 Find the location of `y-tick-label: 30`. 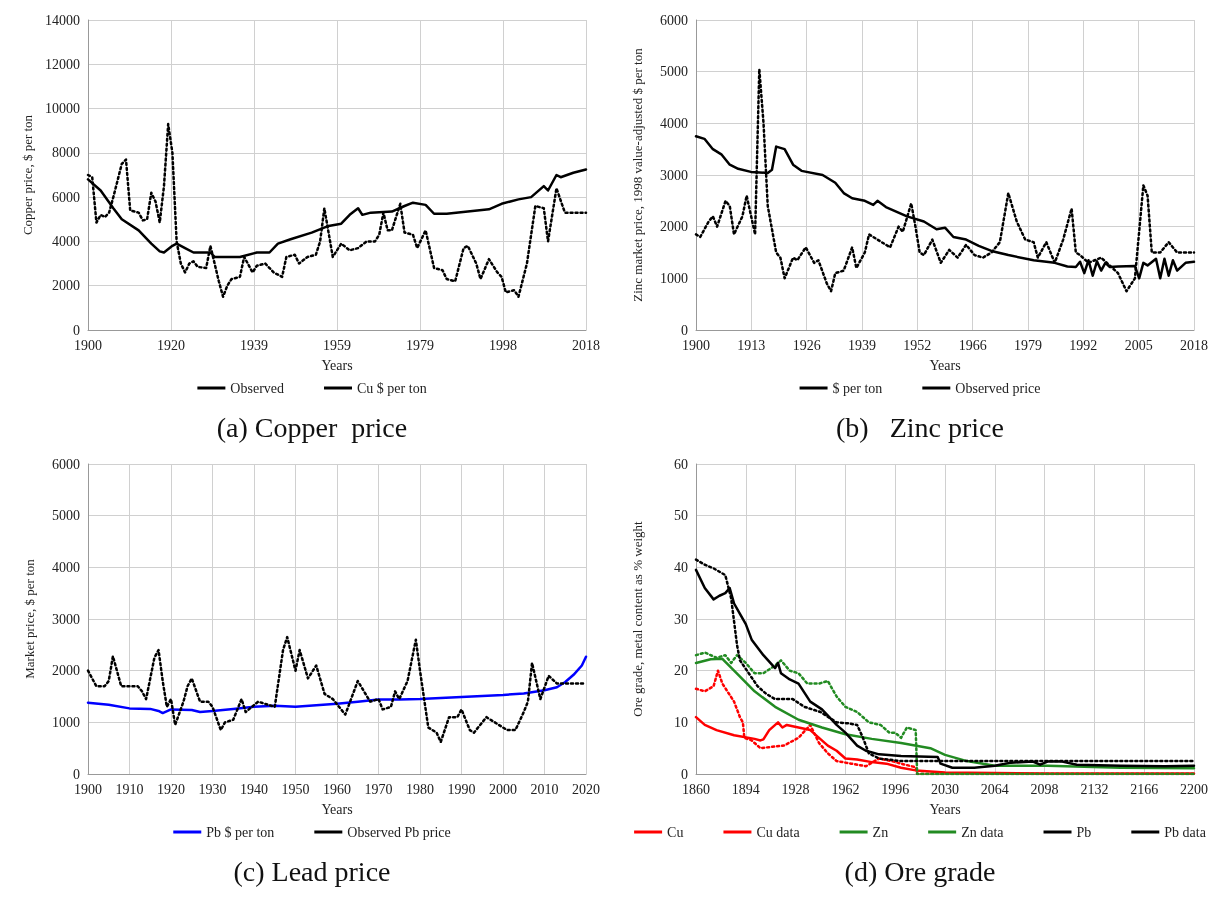

y-tick-label: 30 is located at coordinates (681, 619).